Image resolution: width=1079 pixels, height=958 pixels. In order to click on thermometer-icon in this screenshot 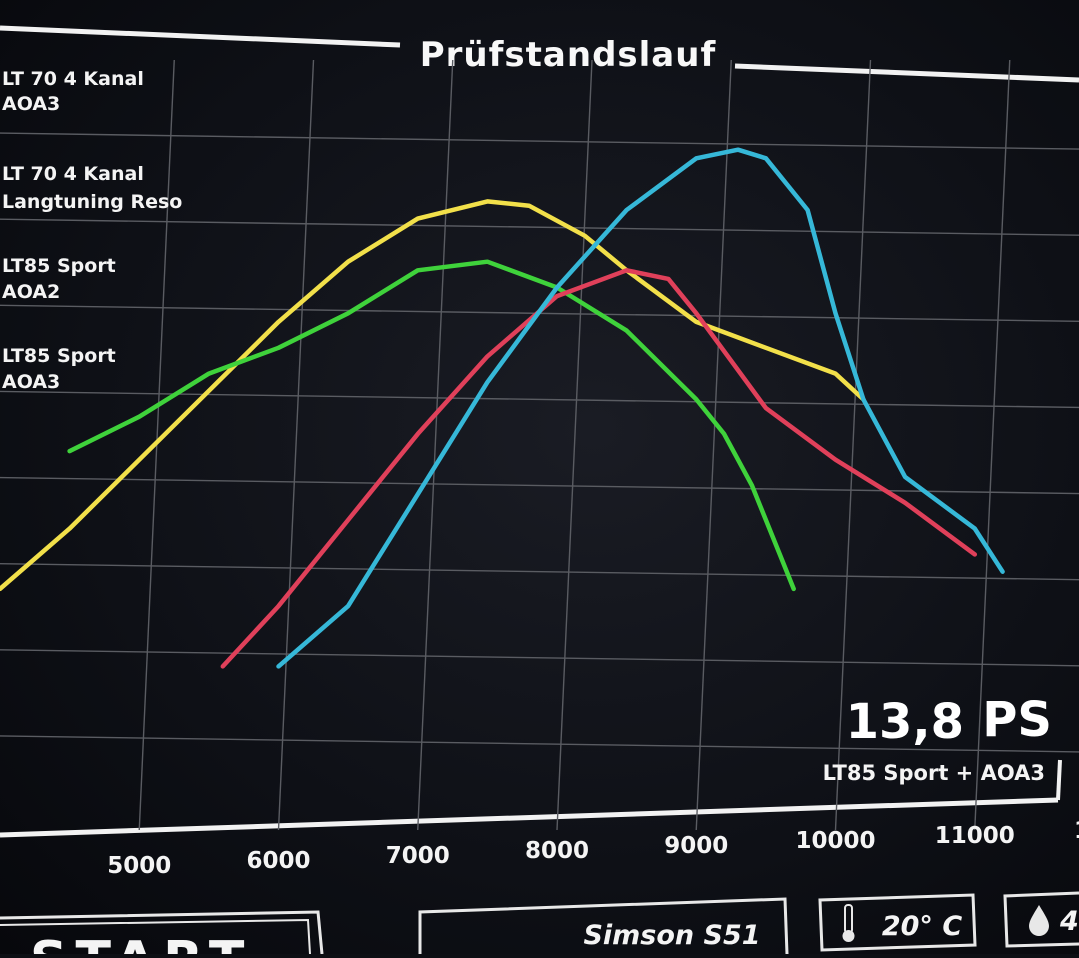, I will do `click(848, 923)`.